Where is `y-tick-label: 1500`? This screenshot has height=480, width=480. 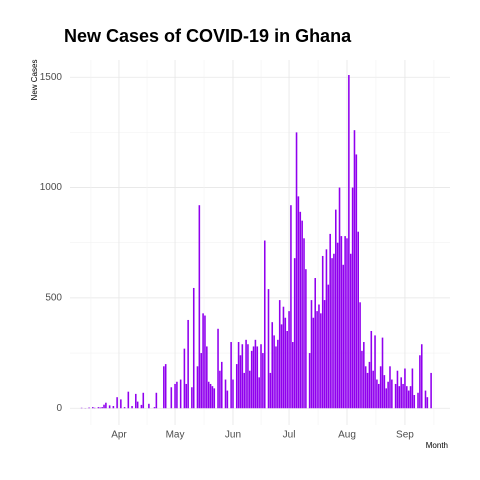
y-tick-label: 1500 is located at coordinates (51, 77).